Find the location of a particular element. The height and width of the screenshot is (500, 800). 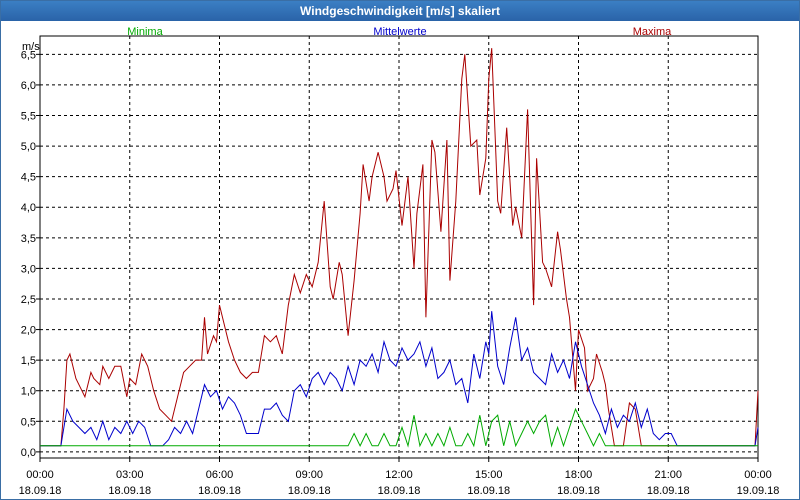

x-tick-time-label: 21:00 is located at coordinates (668, 475).